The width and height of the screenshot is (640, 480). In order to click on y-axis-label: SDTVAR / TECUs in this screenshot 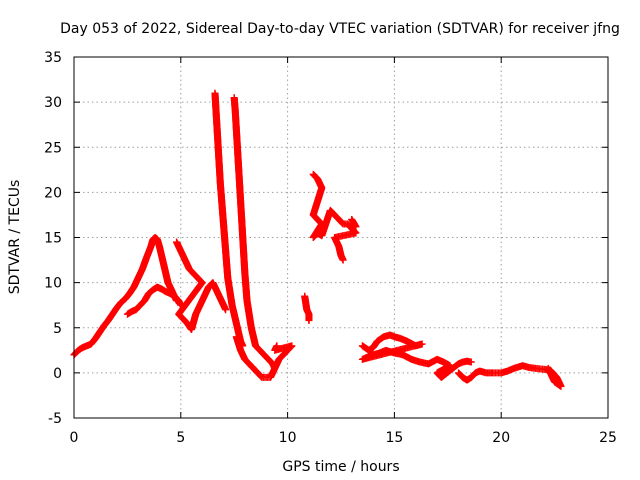, I will do `click(15, 237)`.